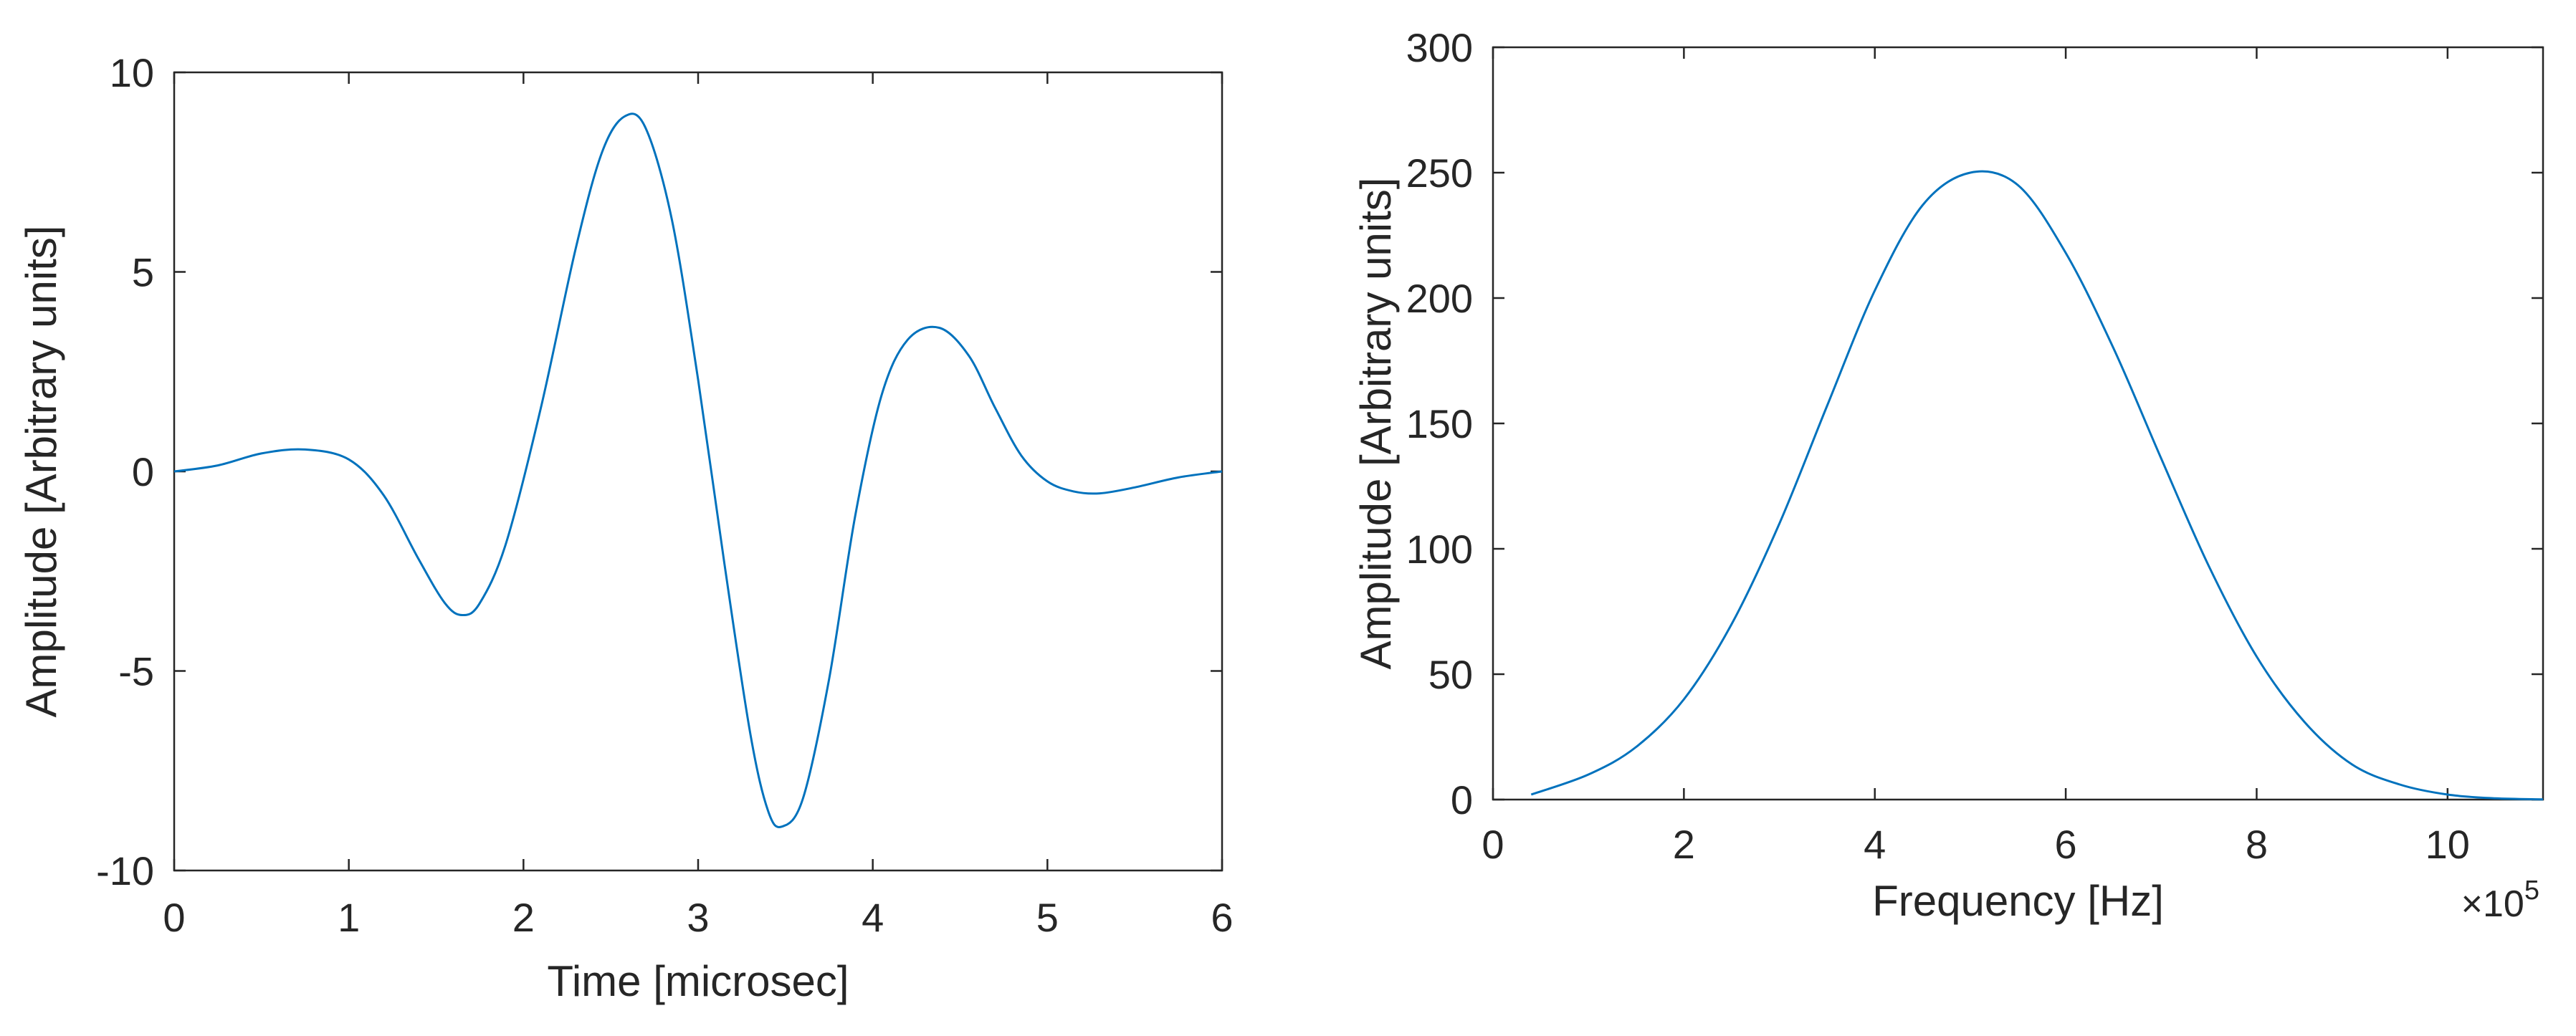 This screenshot has height=1036, width=2576. What do you see at coordinates (132, 72) in the screenshot?
I see `y-tick-label: 10` at bounding box center [132, 72].